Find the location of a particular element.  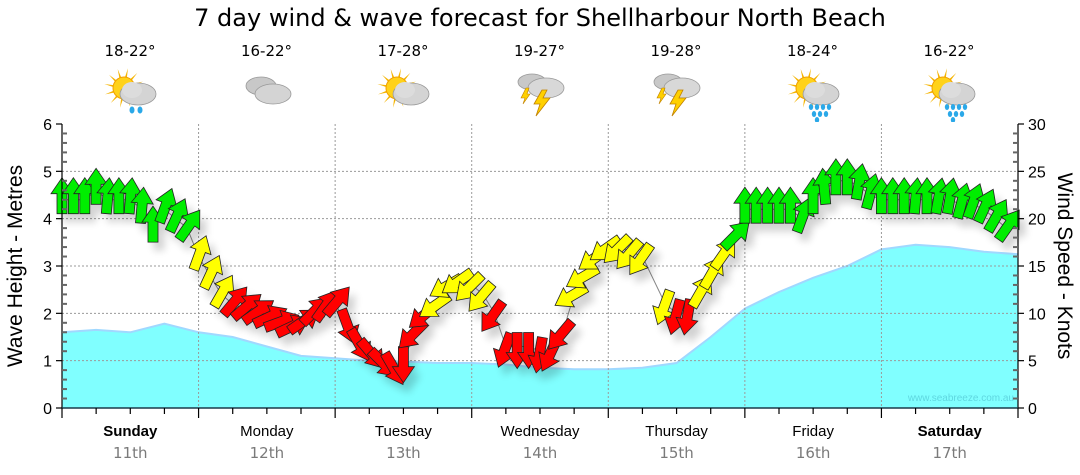

right-y-tick-label: 5 is located at coordinates (1032, 362).